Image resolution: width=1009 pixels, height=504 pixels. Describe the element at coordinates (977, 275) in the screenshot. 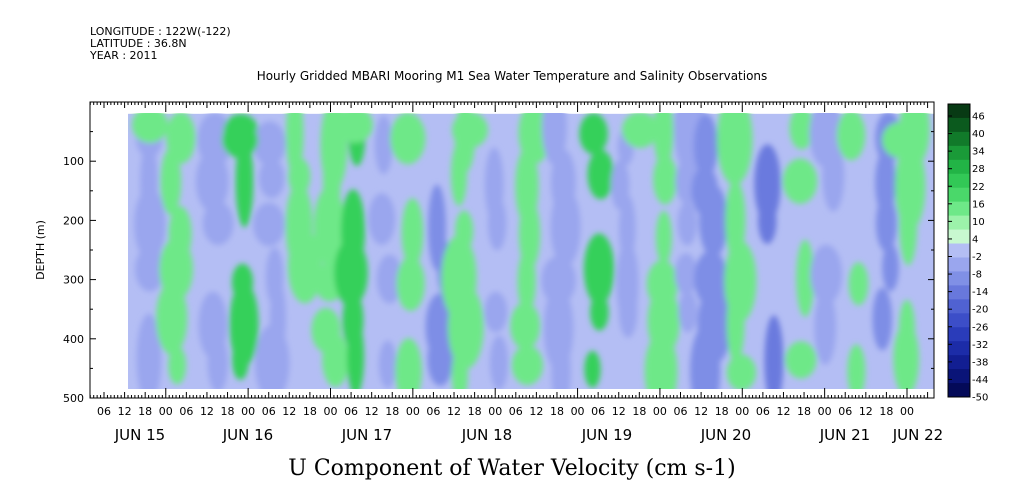

I see `colorbar-label: -8` at that location.